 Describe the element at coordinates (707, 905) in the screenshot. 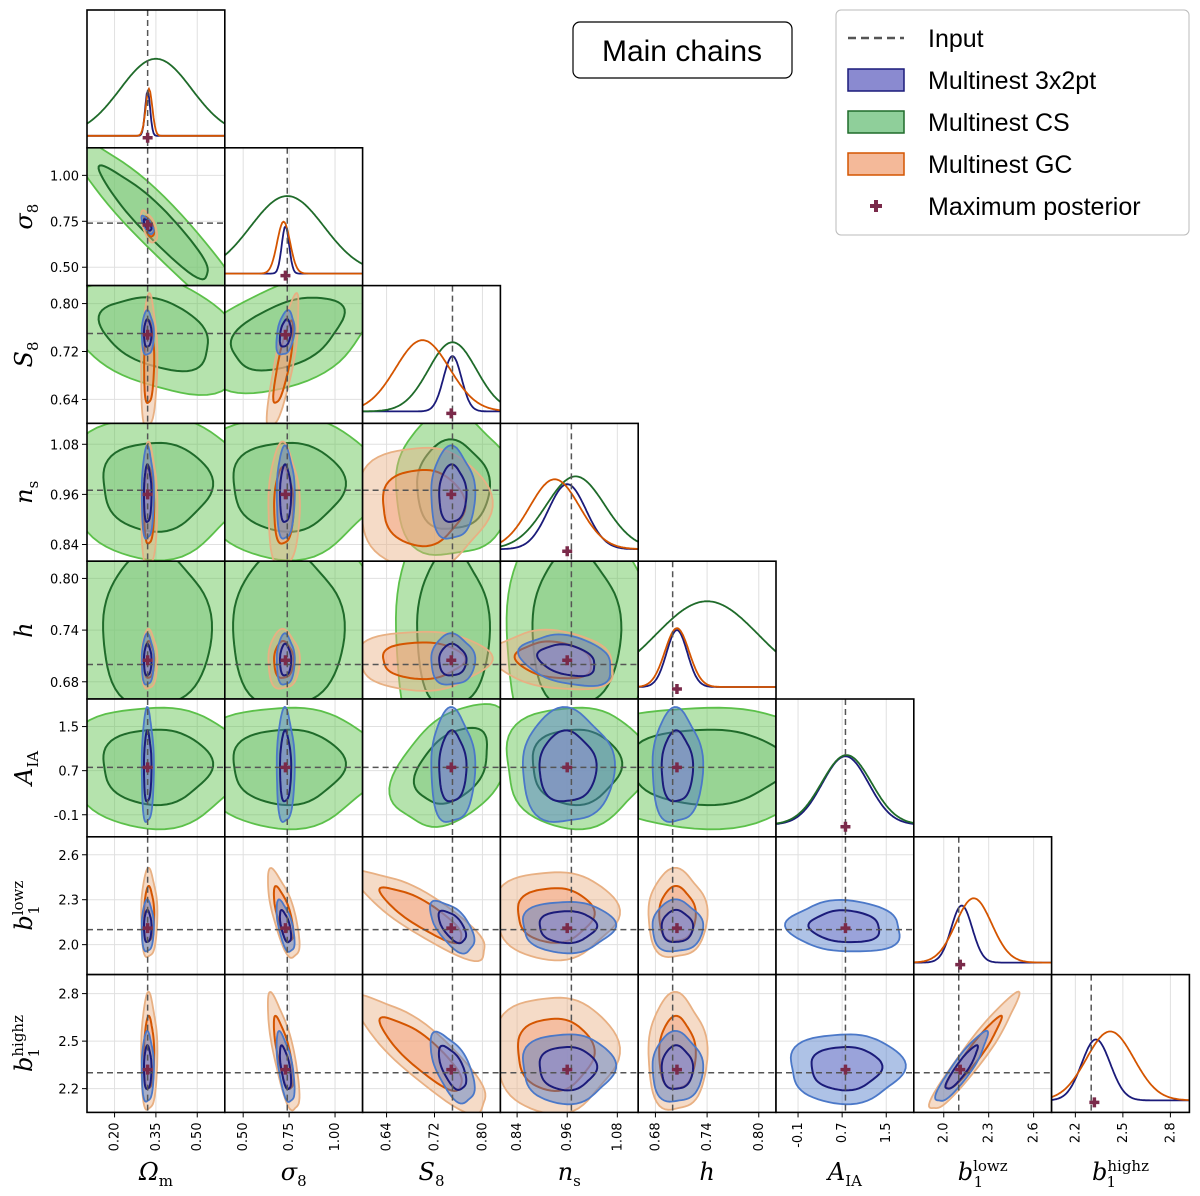

I see `contour-panel-h-b1low` at that location.